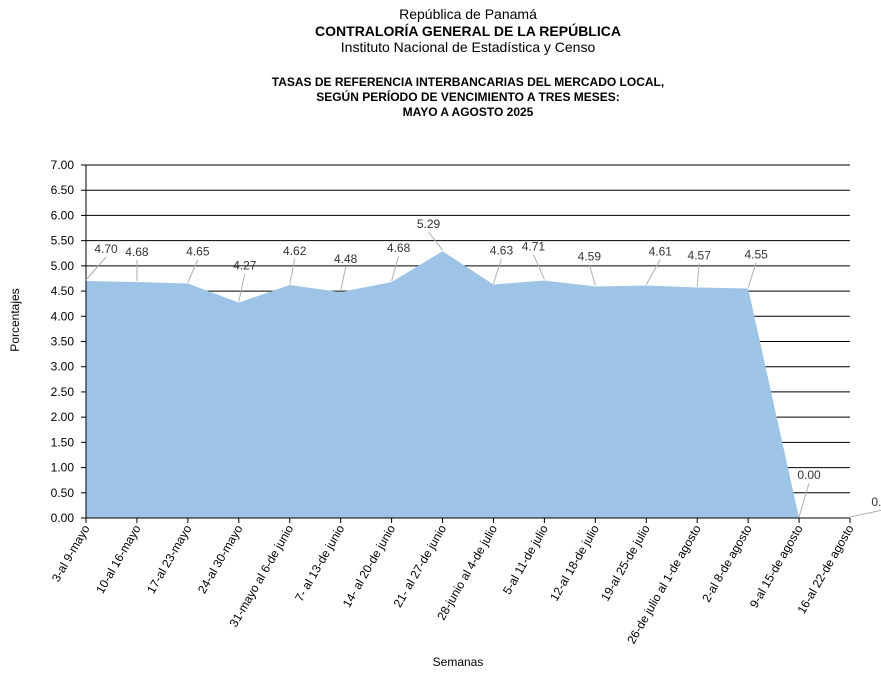 The width and height of the screenshot is (881, 680). What do you see at coordinates (369, 566) in the screenshot?
I see `x-tick-label: 14- al 20-de junio` at bounding box center [369, 566].